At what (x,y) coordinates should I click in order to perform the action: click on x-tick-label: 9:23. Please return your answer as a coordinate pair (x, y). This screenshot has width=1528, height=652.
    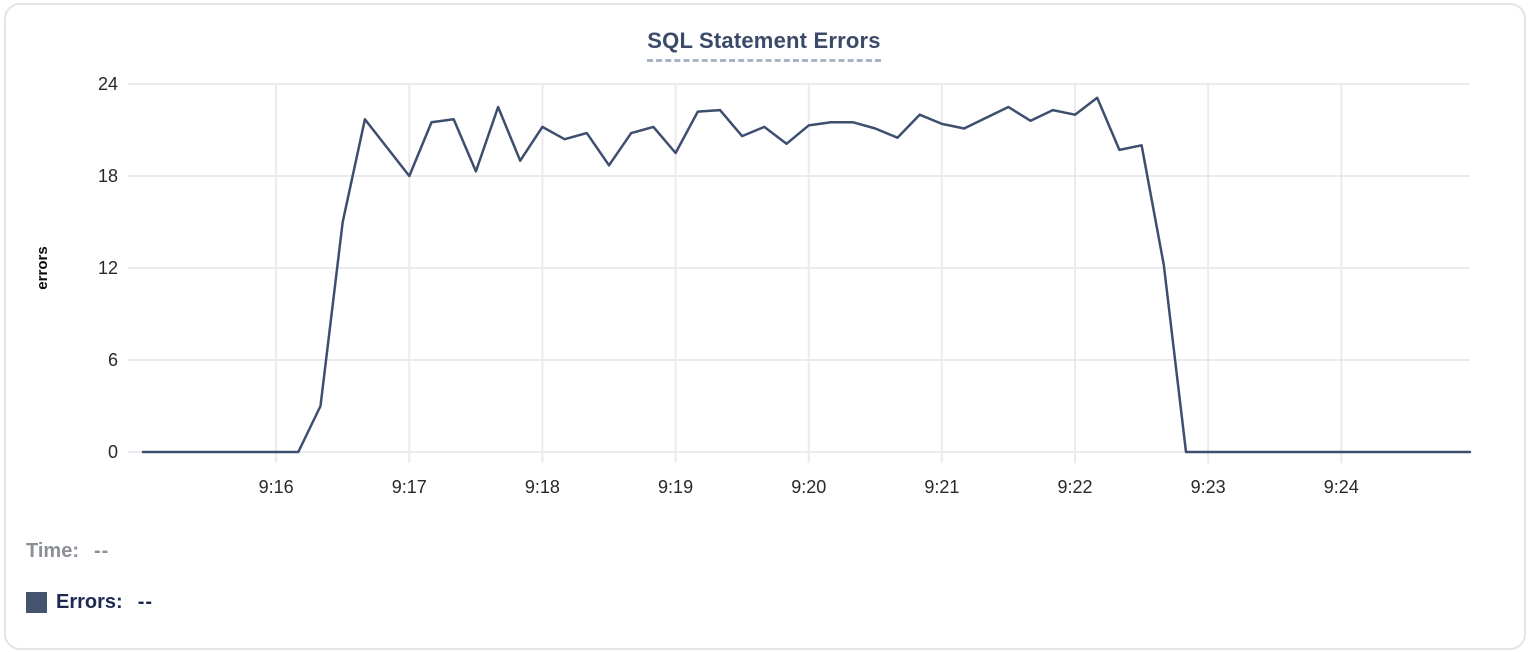
    Looking at the image, I should click on (1208, 487).